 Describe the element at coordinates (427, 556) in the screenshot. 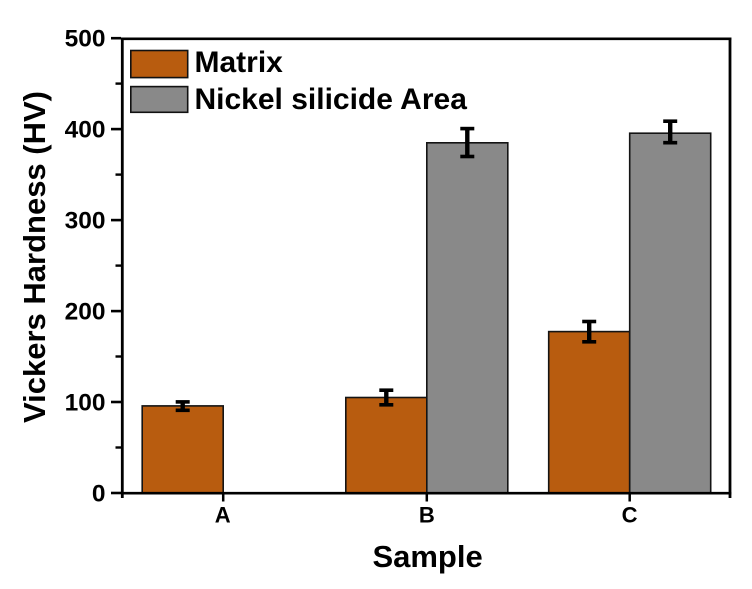

I see `svg-text: Sample` at that location.